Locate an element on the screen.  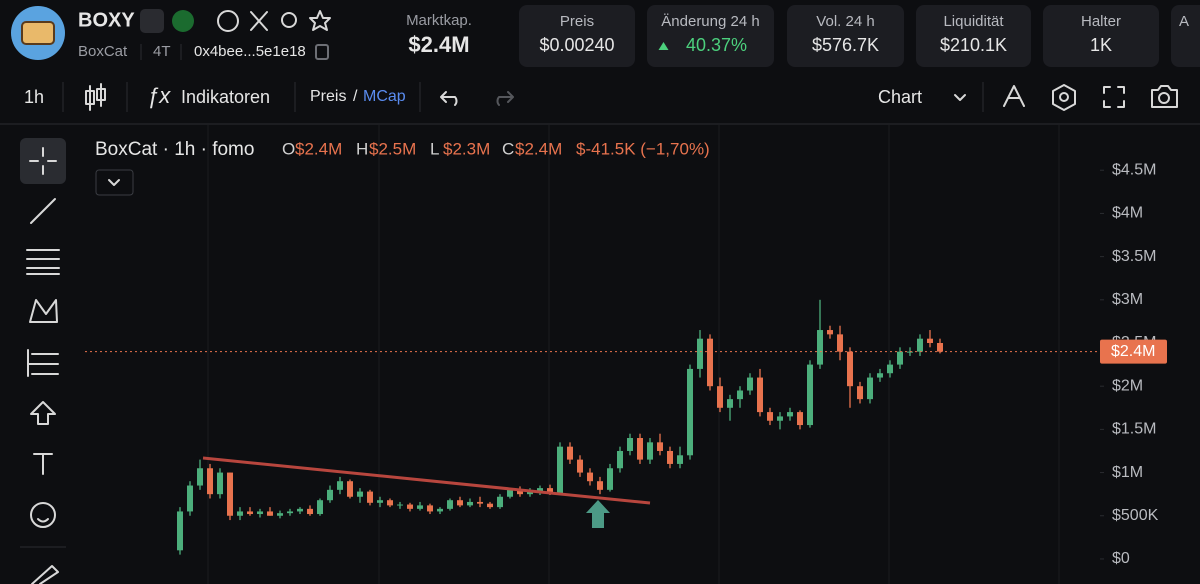
up-arrow is located at coordinates (663, 46).